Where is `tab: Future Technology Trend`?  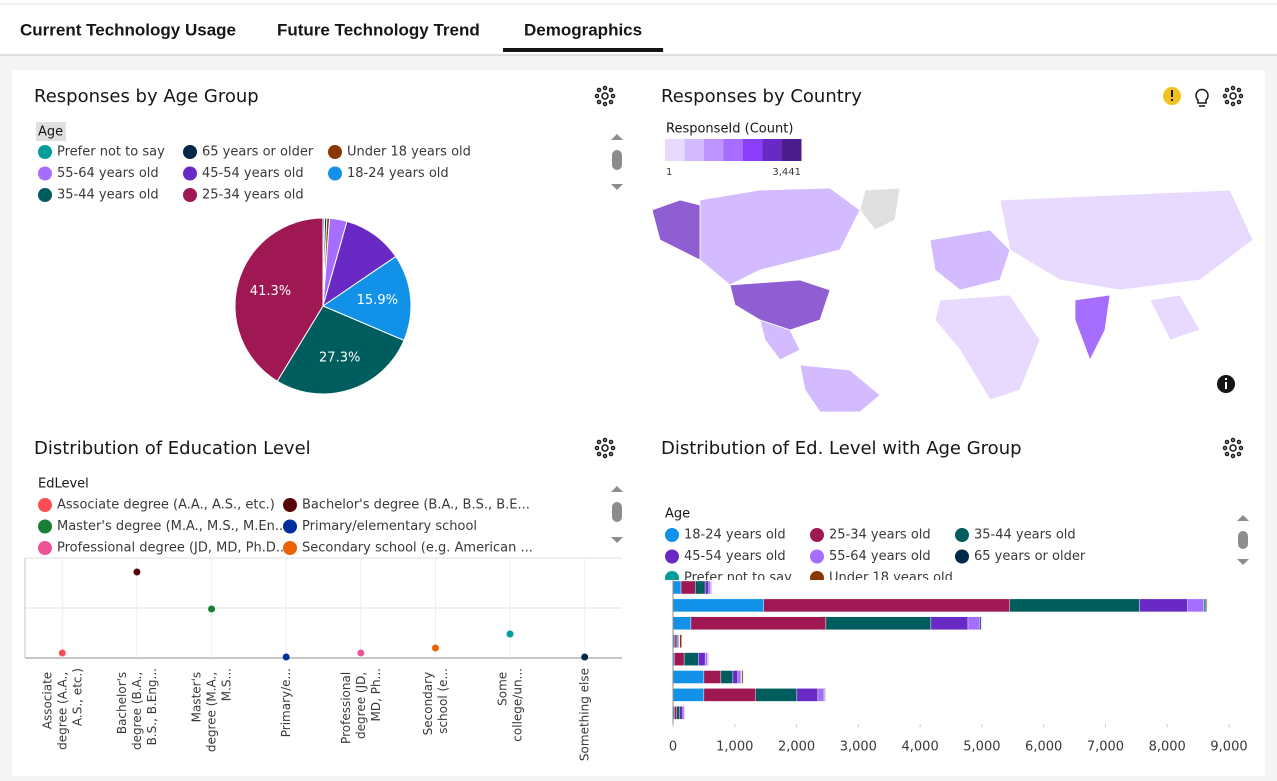 tab: Future Technology Trend is located at coordinates (378, 29).